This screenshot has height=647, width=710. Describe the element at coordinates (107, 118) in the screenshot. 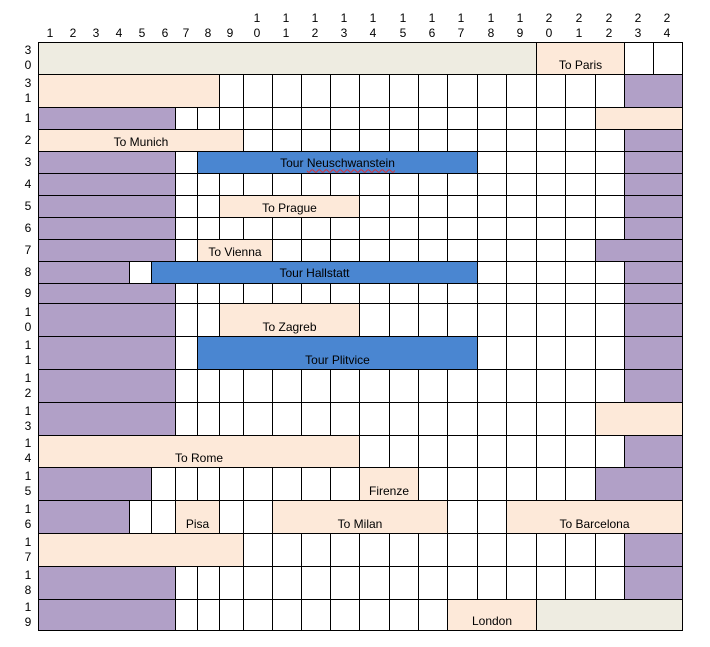

I see `filled-cell-r1-purple` at that location.